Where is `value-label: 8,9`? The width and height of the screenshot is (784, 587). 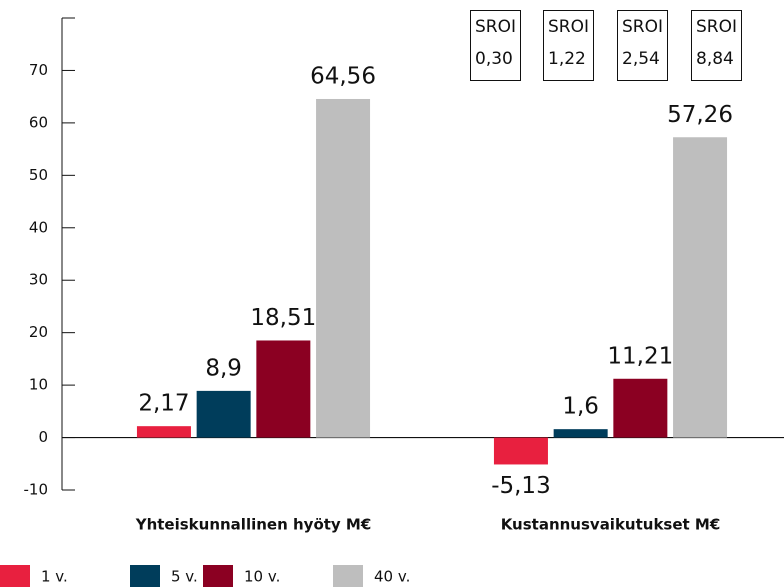 value-label: 8,9 is located at coordinates (223, 368).